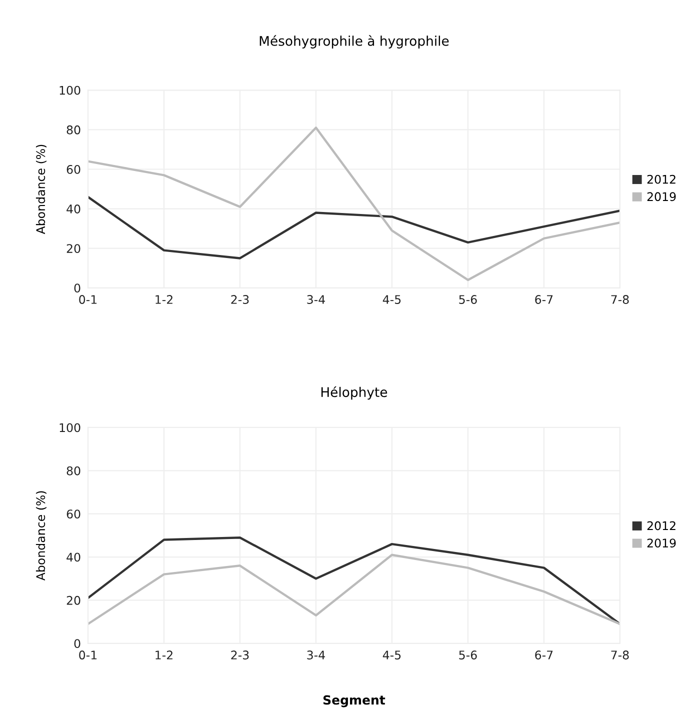 The height and width of the screenshot is (727, 682). I want to click on x-axis-title: Segment, so click(354, 701).